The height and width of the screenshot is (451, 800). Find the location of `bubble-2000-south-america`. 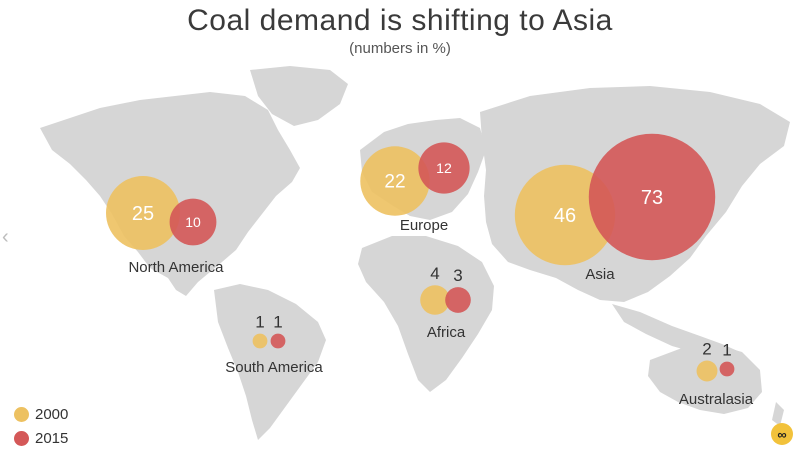

bubble-2000-south-america is located at coordinates (260, 341).